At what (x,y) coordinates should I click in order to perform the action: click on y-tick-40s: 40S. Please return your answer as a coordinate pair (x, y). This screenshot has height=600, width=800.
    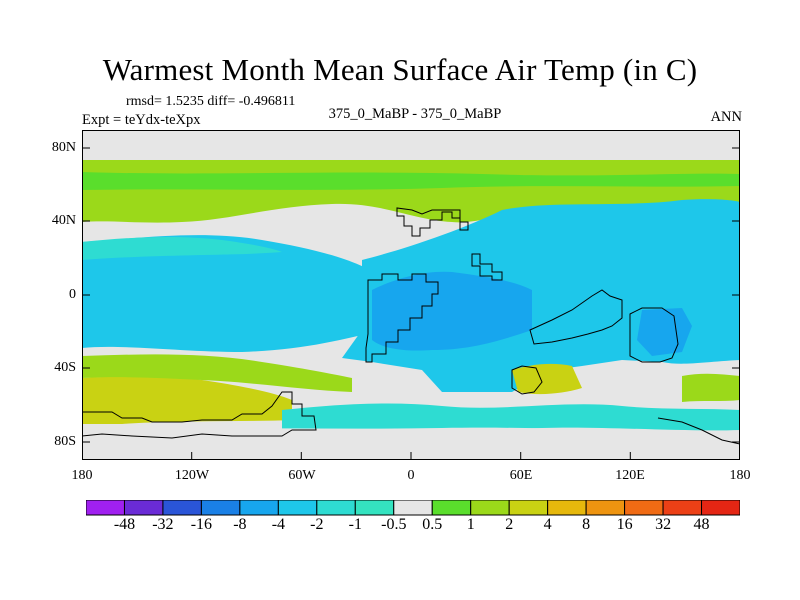
    Looking at the image, I should click on (65, 367).